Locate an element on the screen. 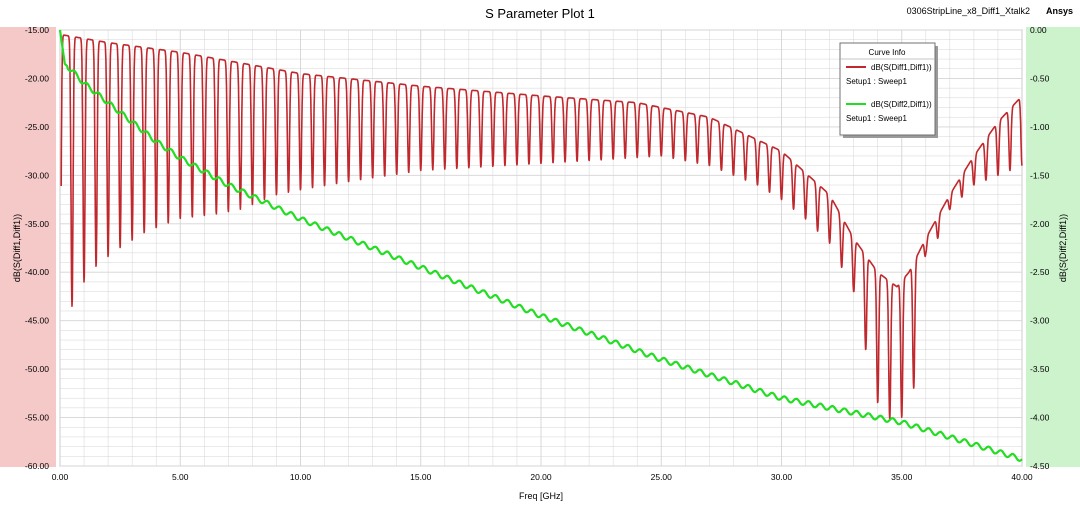 This screenshot has width=1080, height=506. y-tick-label-right: -4.00 is located at coordinates (1040, 418).